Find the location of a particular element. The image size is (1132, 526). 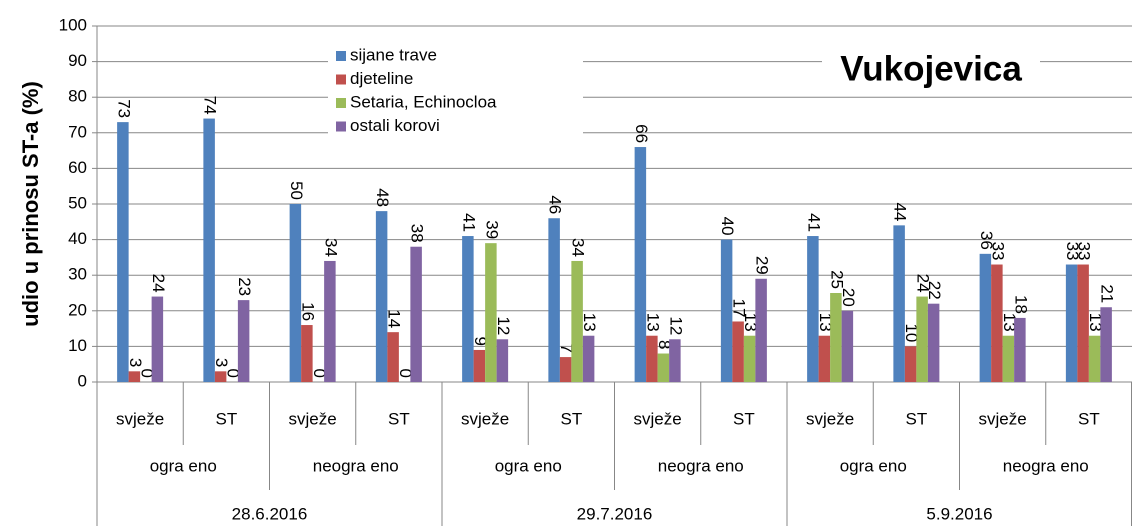

data-label: 17 is located at coordinates (739, 308).